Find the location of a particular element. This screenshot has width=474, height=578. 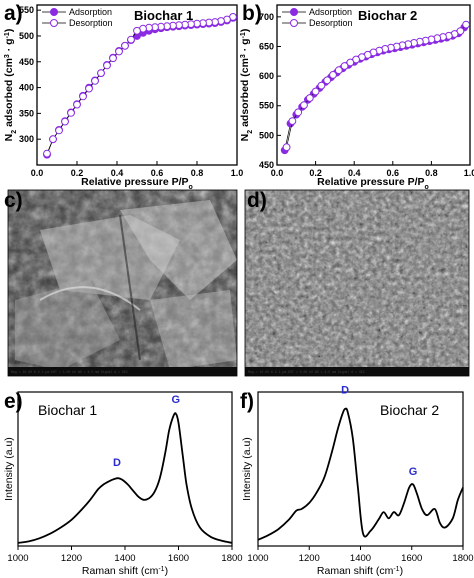

x-tick-label-a-3: 0.6 is located at coordinates (157, 173).